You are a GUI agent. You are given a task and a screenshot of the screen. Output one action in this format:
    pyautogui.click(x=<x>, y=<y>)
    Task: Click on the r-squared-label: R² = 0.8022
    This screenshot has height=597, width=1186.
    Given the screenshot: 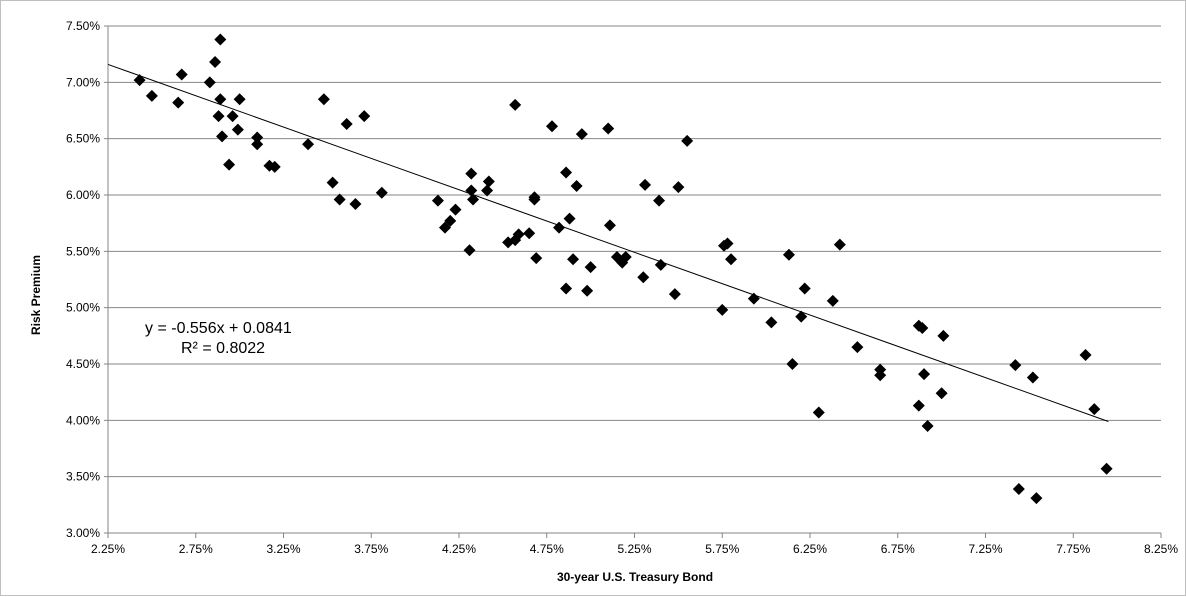 What is the action you would take?
    pyautogui.click(x=223, y=348)
    